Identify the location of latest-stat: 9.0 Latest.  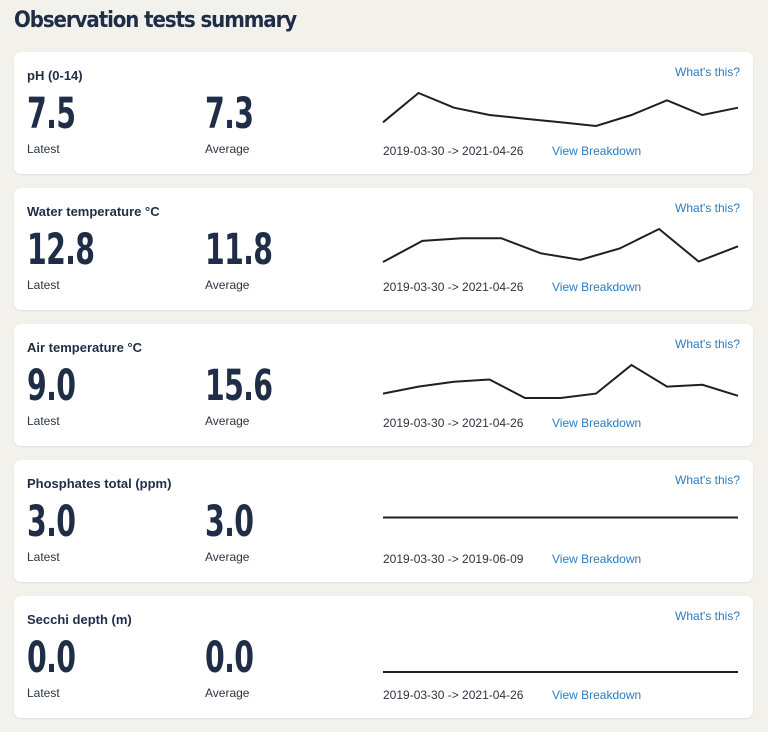
(63, 395).